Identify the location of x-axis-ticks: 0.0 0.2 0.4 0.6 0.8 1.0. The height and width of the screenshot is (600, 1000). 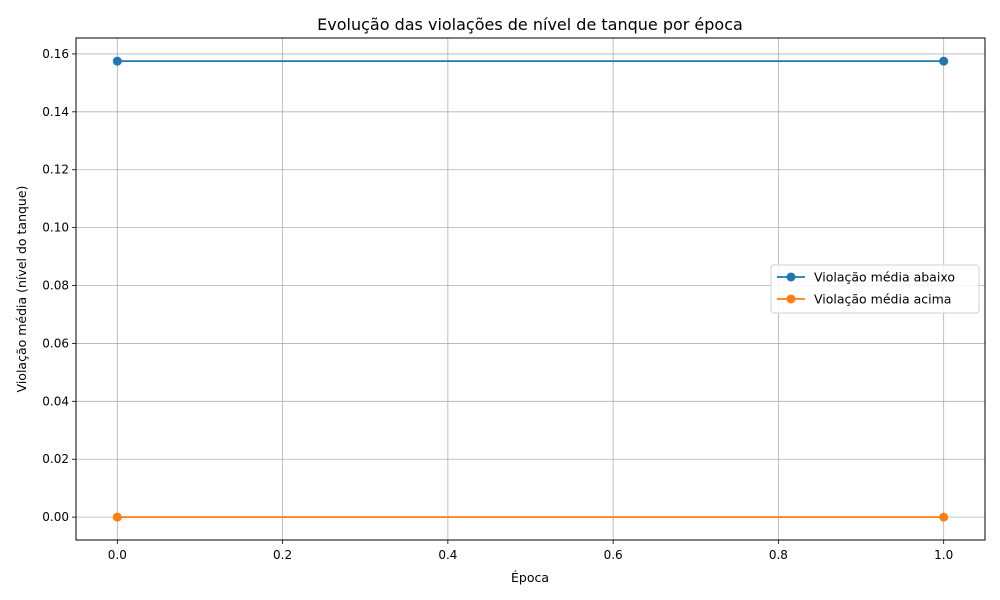
(530, 551).